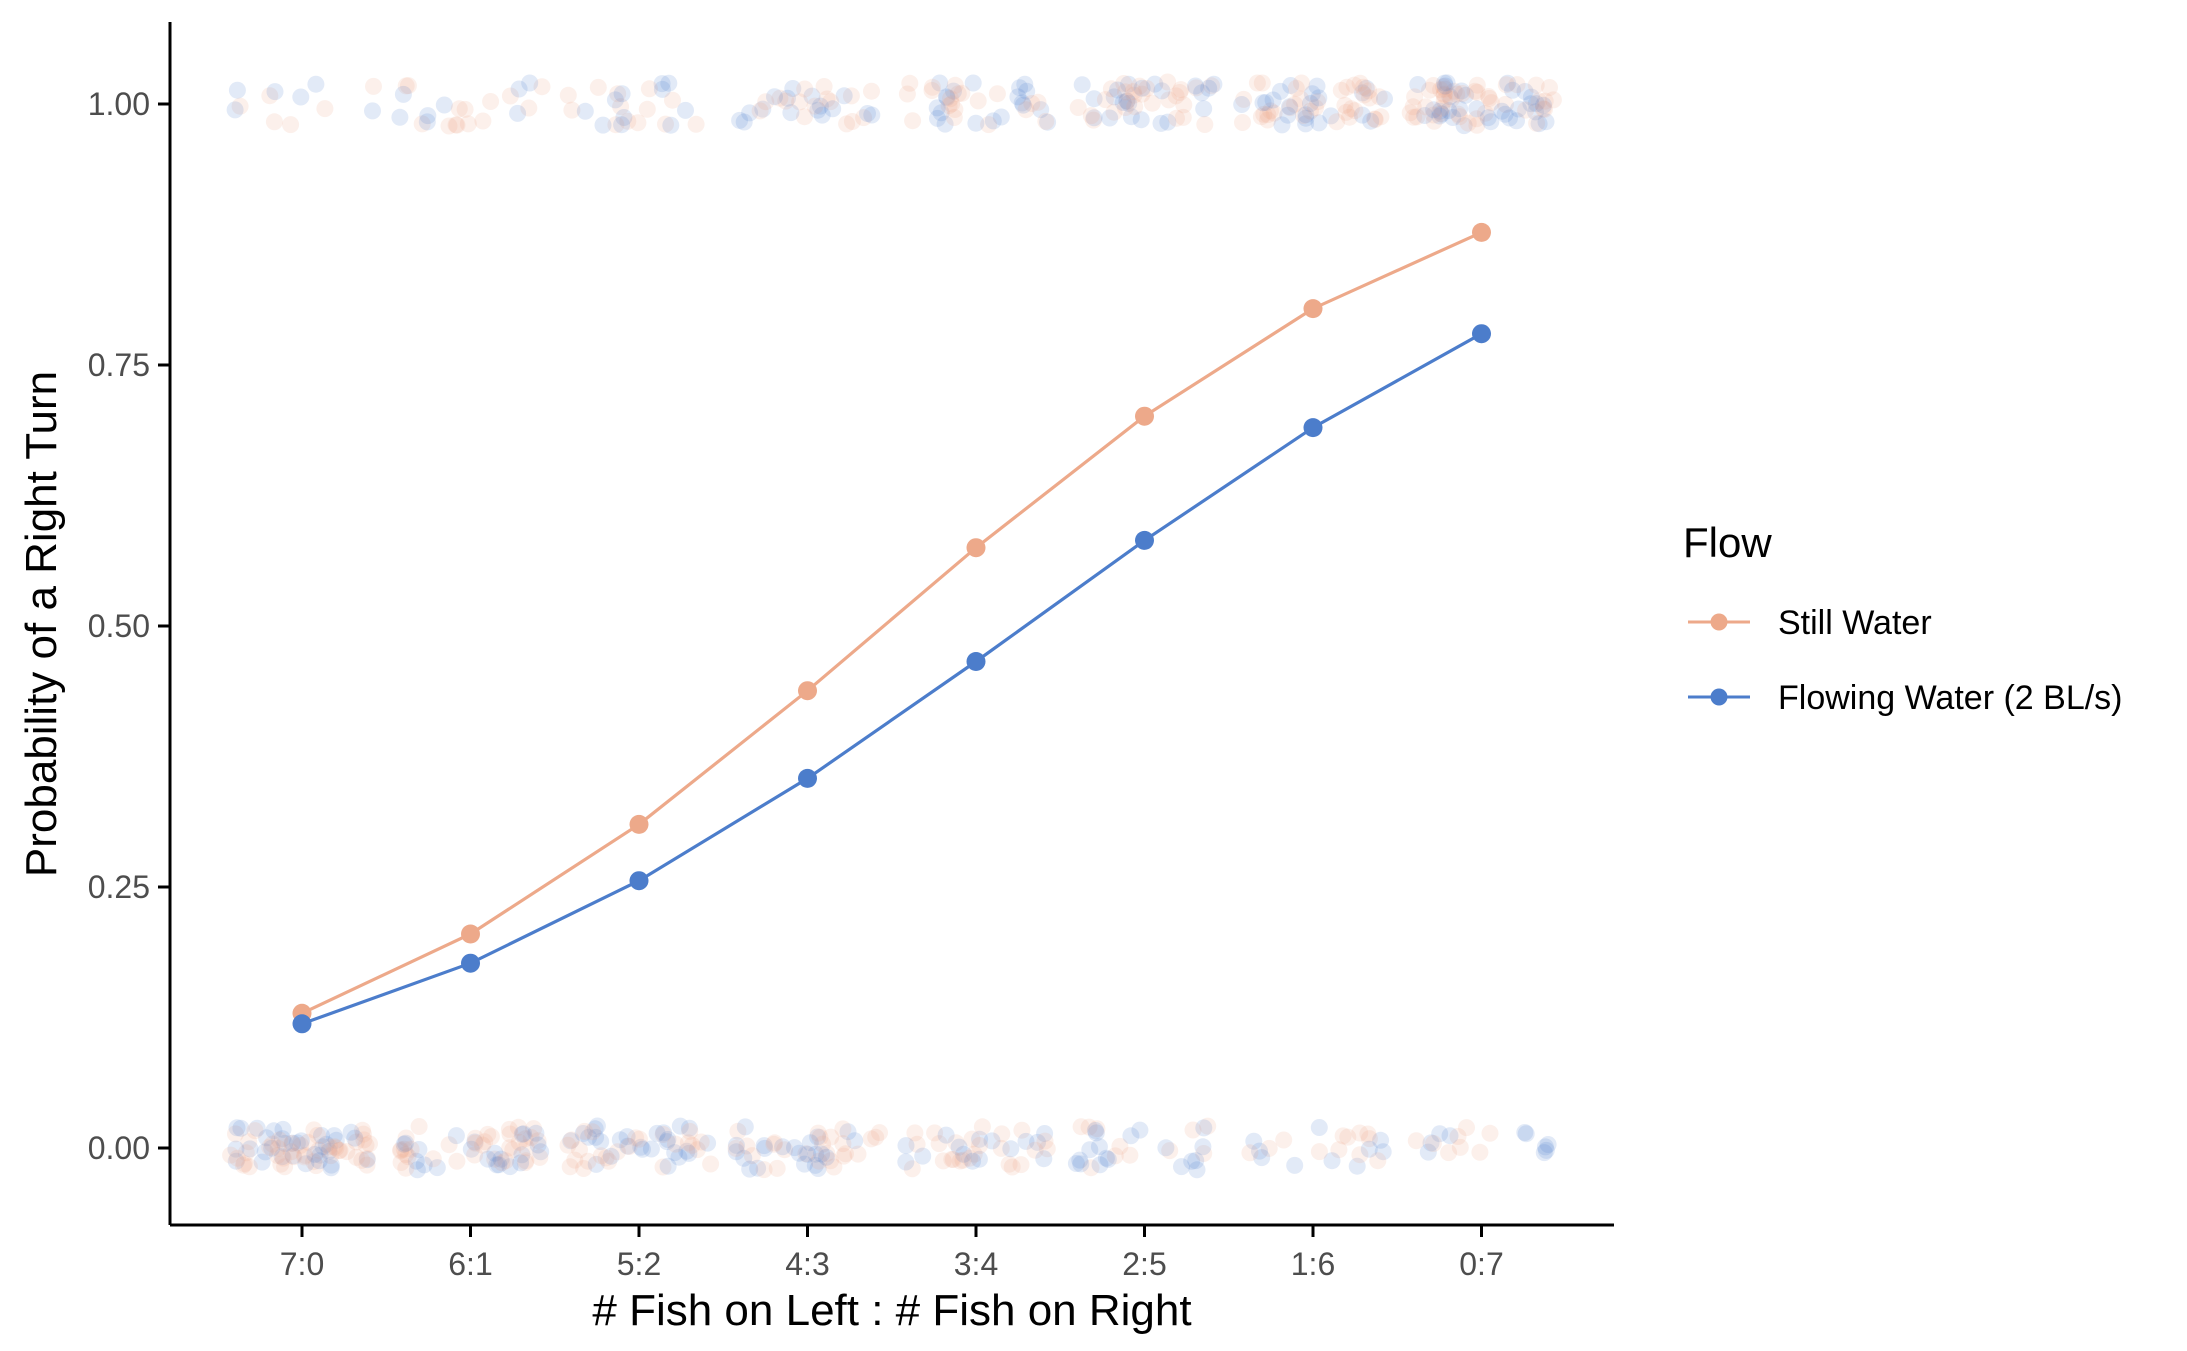 This screenshot has height=1351, width=2187. Describe the element at coordinates (119, 626) in the screenshot. I see `y-tick-label: 0.50` at that location.